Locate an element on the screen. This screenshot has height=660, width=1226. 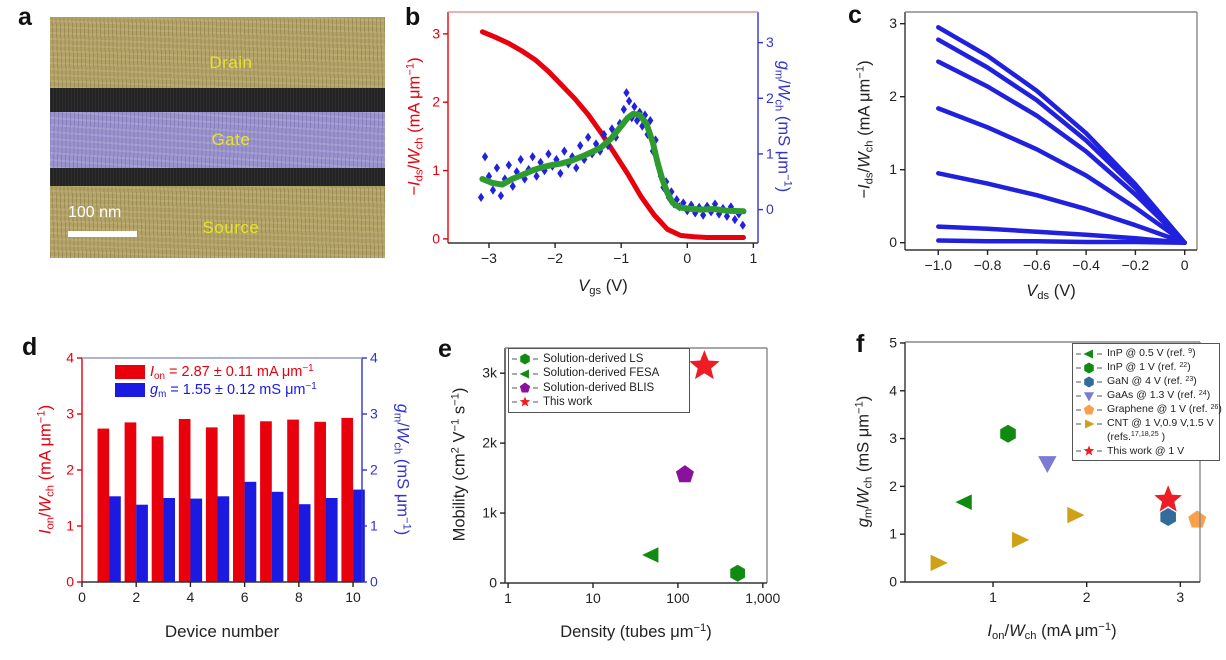
svg-text: 2k is located at coordinates (490, 443).